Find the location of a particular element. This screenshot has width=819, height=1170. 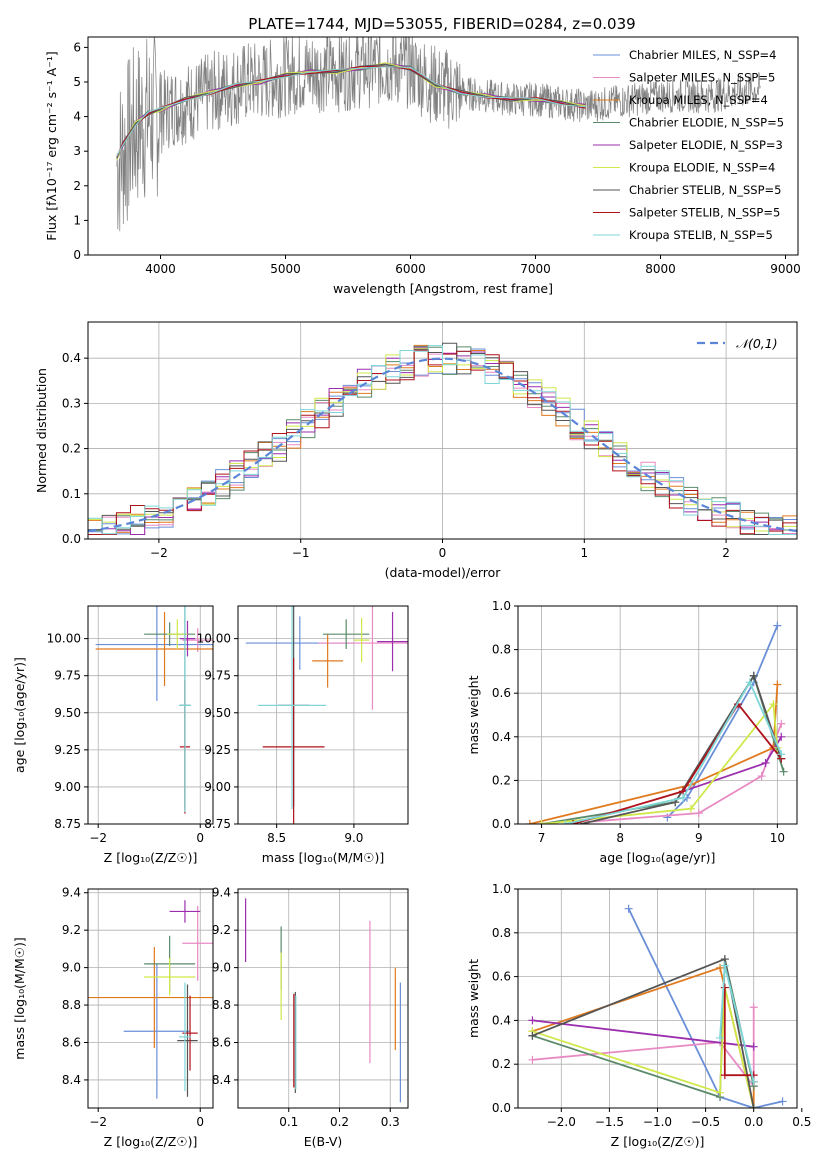

x-tick-label: 8.5 is located at coordinates (276, 838).